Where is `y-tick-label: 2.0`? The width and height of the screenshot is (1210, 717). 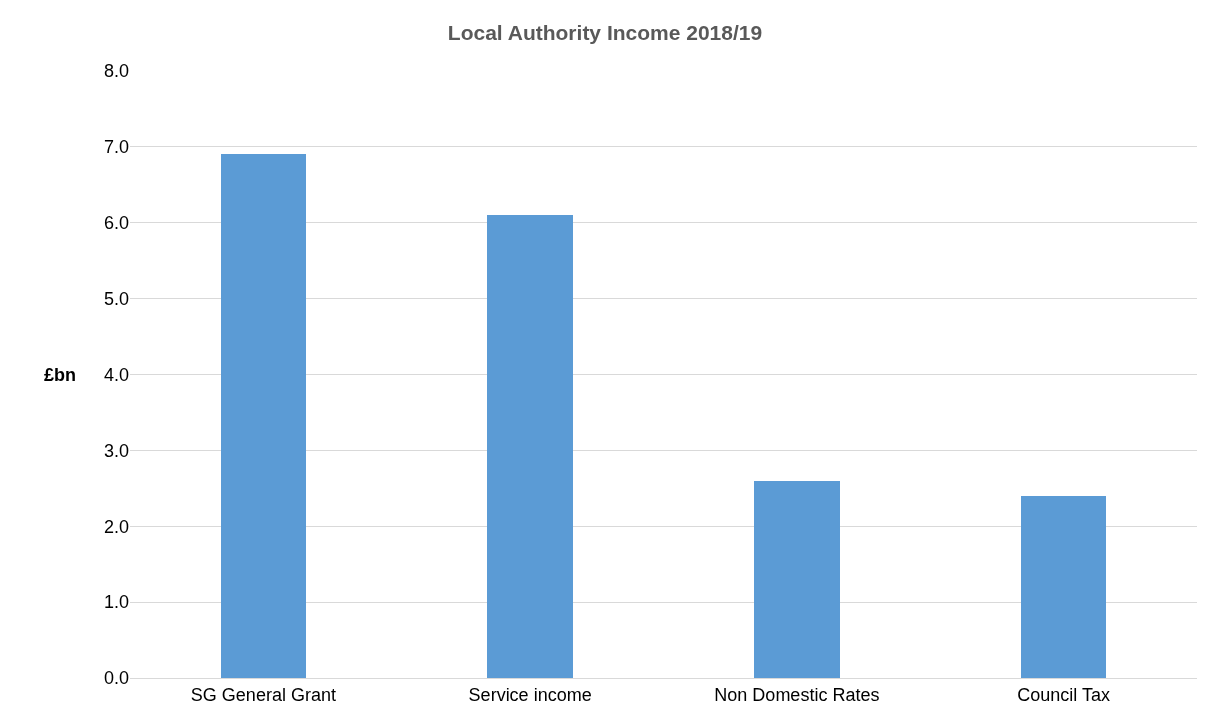 y-tick-label: 2.0 is located at coordinates (116, 526).